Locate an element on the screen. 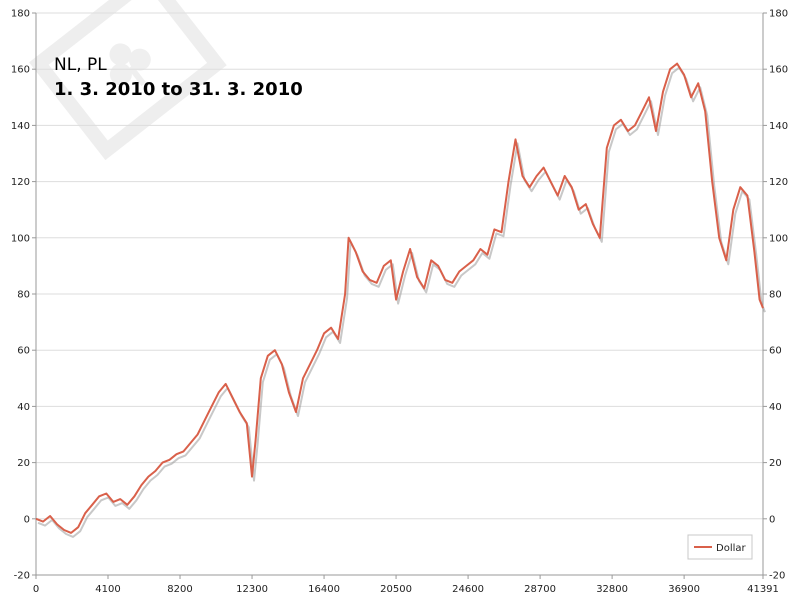 This screenshot has height=600, width=800. x-tick-label-5: 20500 is located at coordinates (396, 589).